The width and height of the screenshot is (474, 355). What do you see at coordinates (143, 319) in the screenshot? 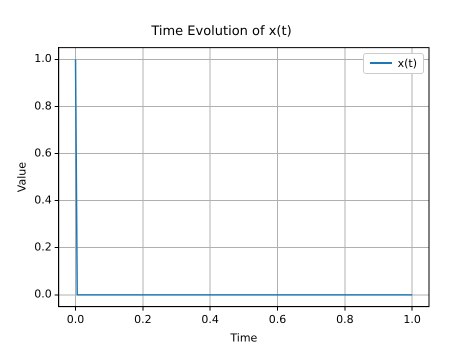
I see `x-tick-label: 0.2` at bounding box center [143, 319].